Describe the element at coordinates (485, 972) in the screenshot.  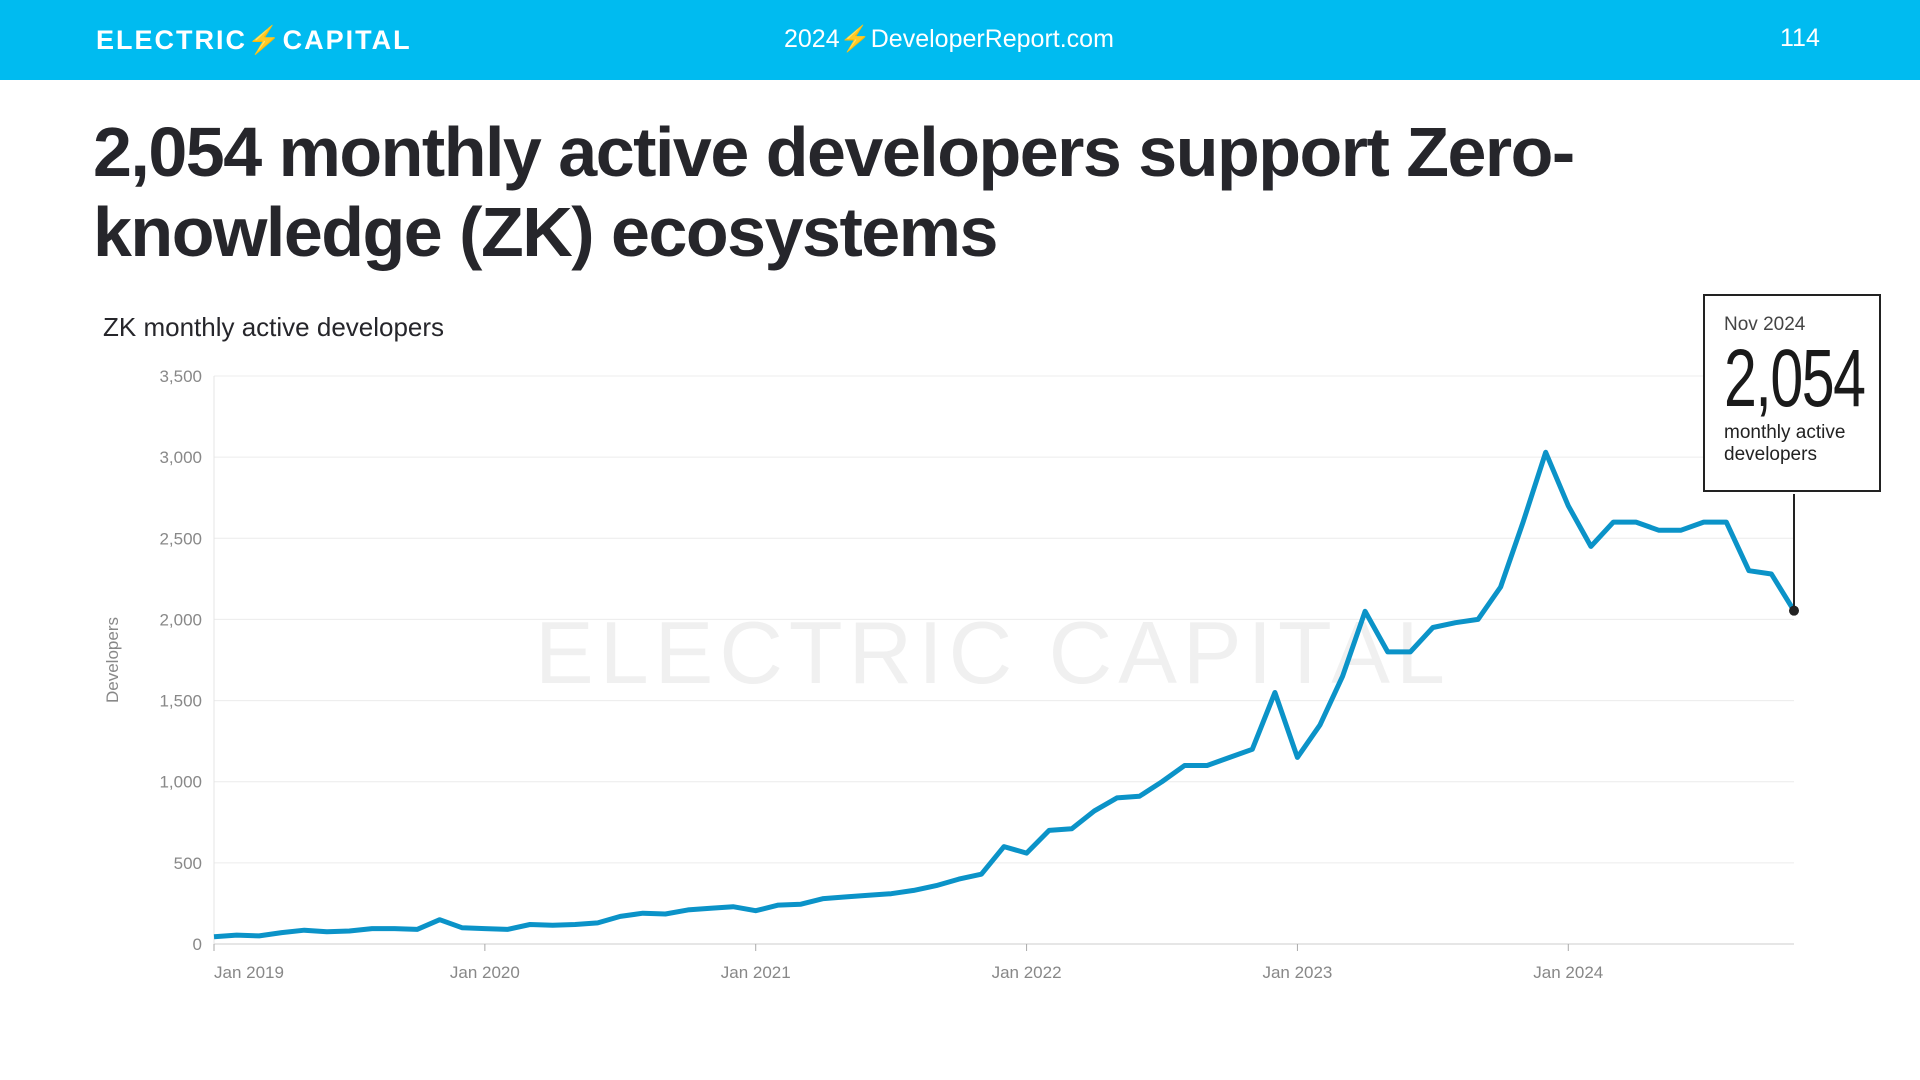
I see `x-tick-label: Jan 2020` at that location.